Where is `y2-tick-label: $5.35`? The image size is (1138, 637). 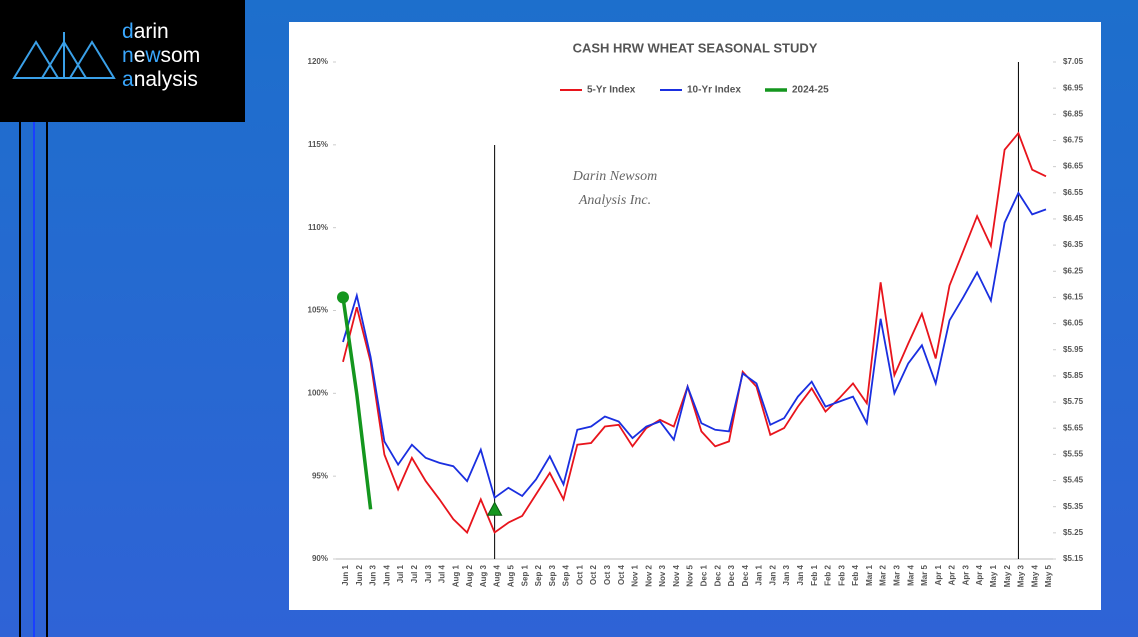 y2-tick-label: $5.35 is located at coordinates (1073, 506).